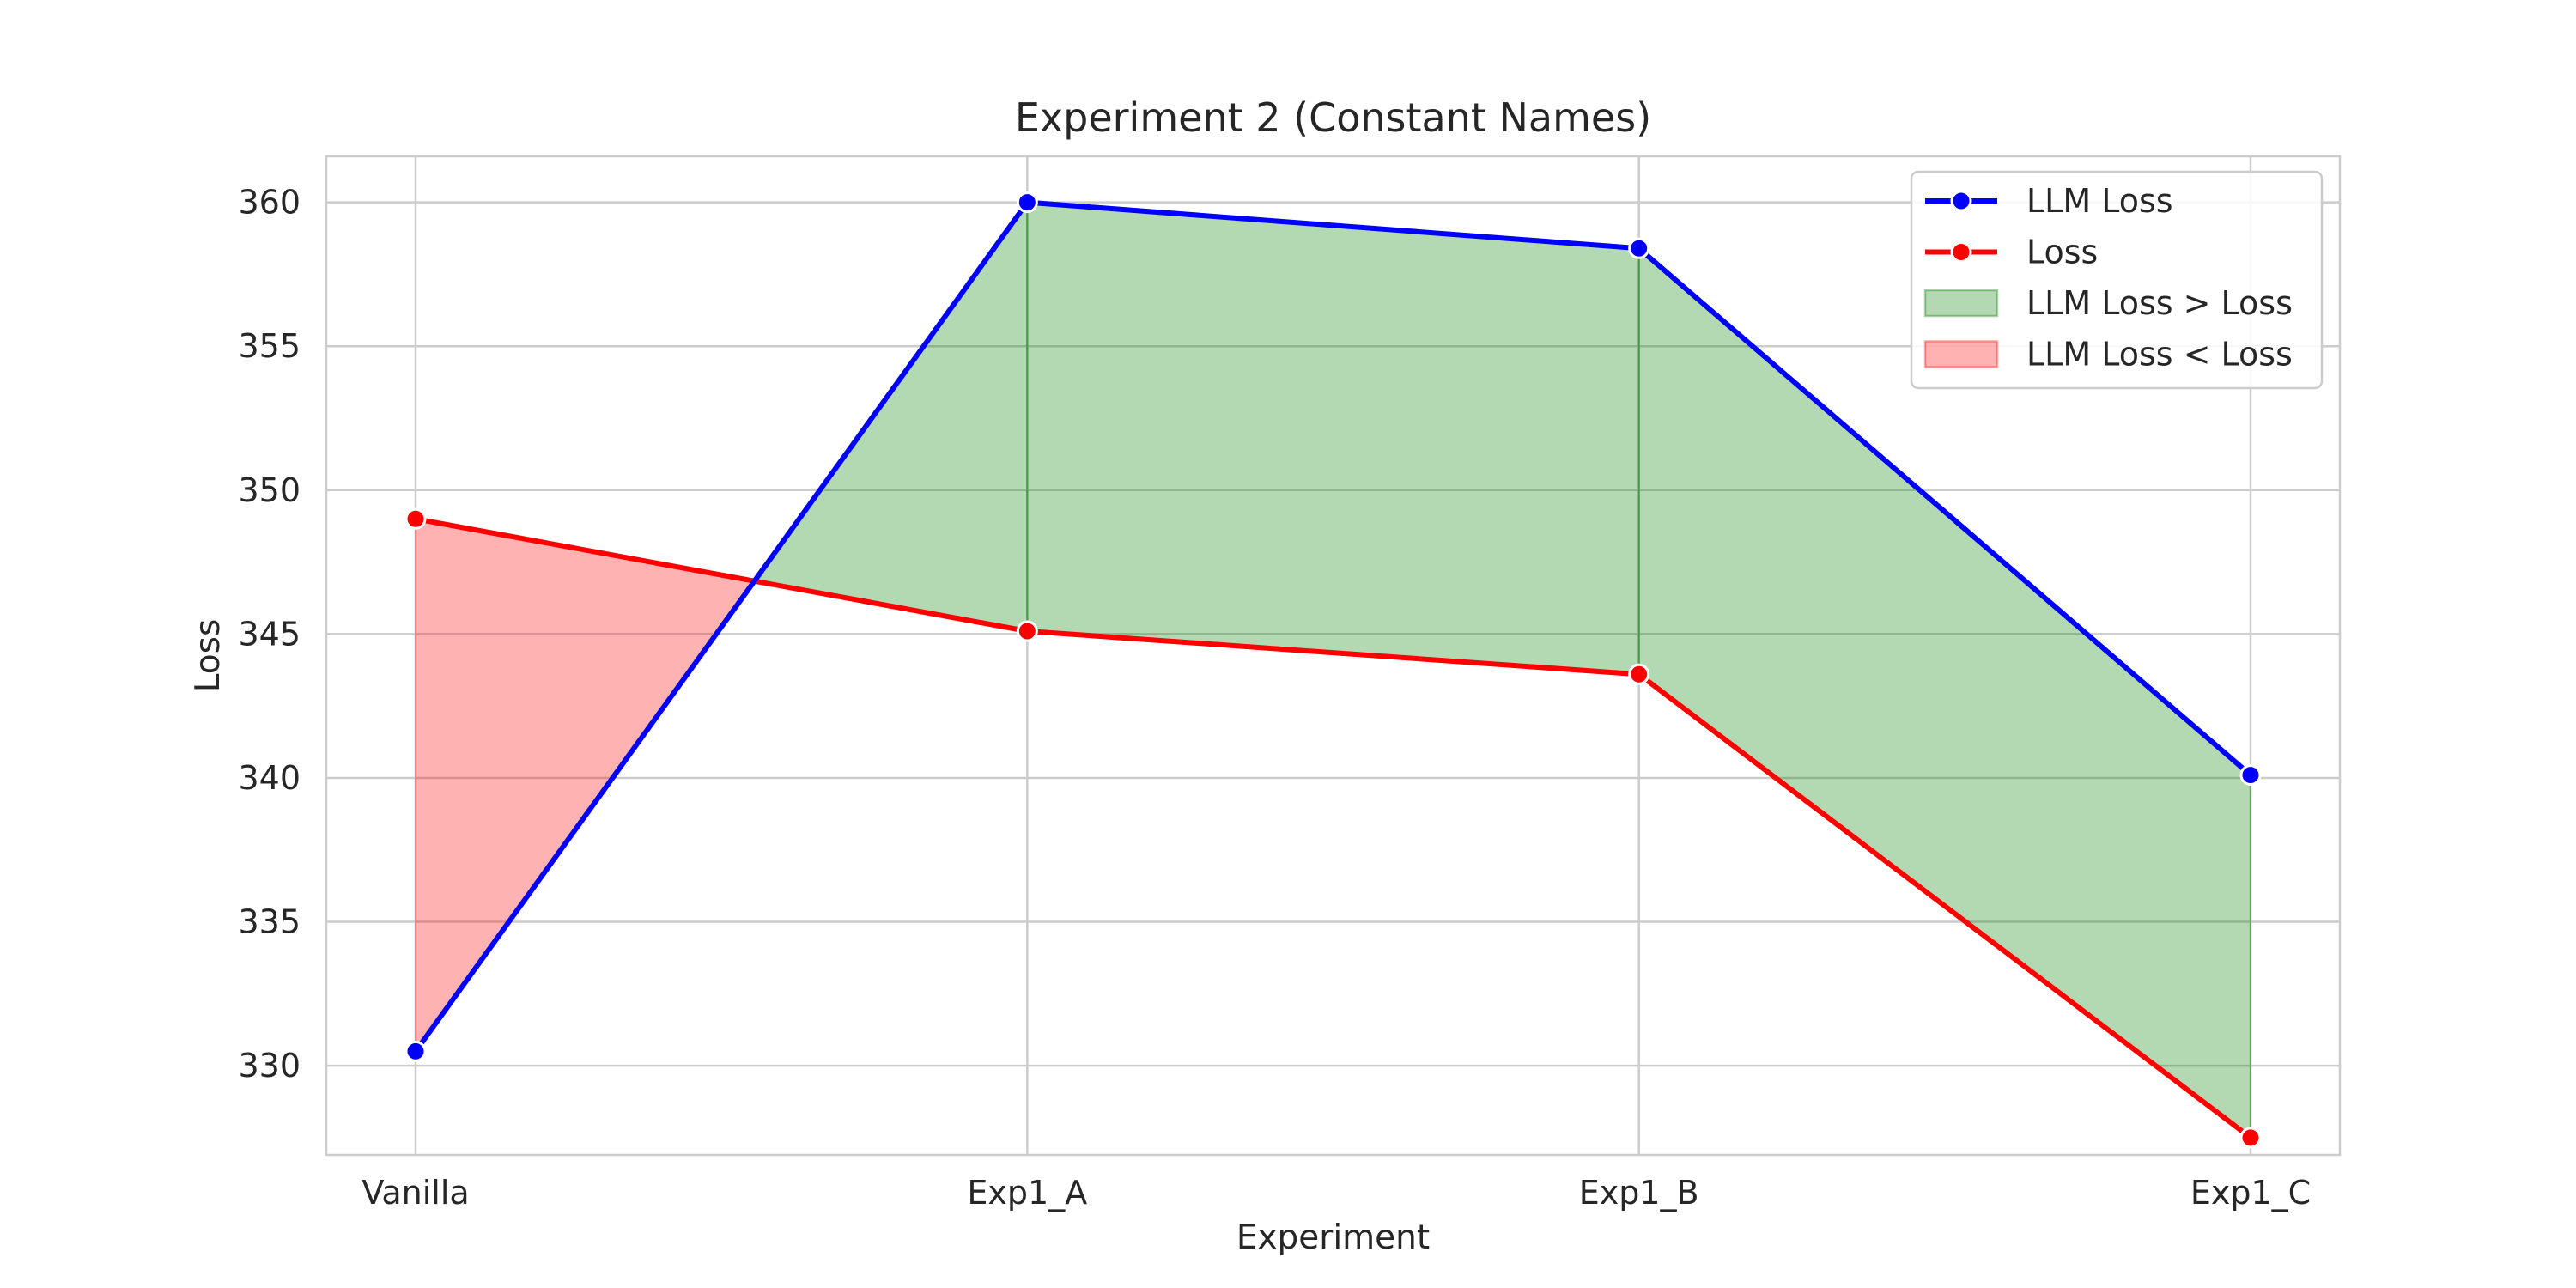 The image size is (2576, 1288). What do you see at coordinates (269, 490) in the screenshot?
I see `y-tick-label: 350` at bounding box center [269, 490].